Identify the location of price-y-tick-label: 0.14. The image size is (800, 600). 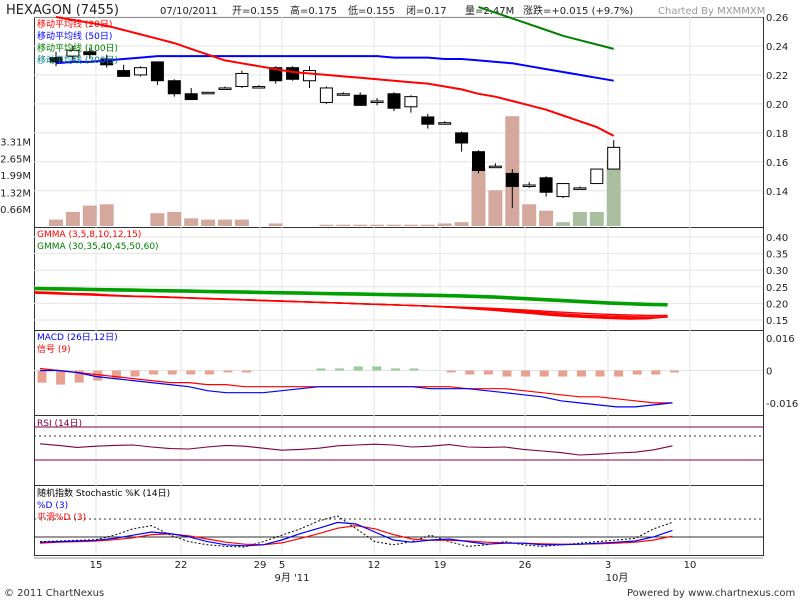
(777, 192).